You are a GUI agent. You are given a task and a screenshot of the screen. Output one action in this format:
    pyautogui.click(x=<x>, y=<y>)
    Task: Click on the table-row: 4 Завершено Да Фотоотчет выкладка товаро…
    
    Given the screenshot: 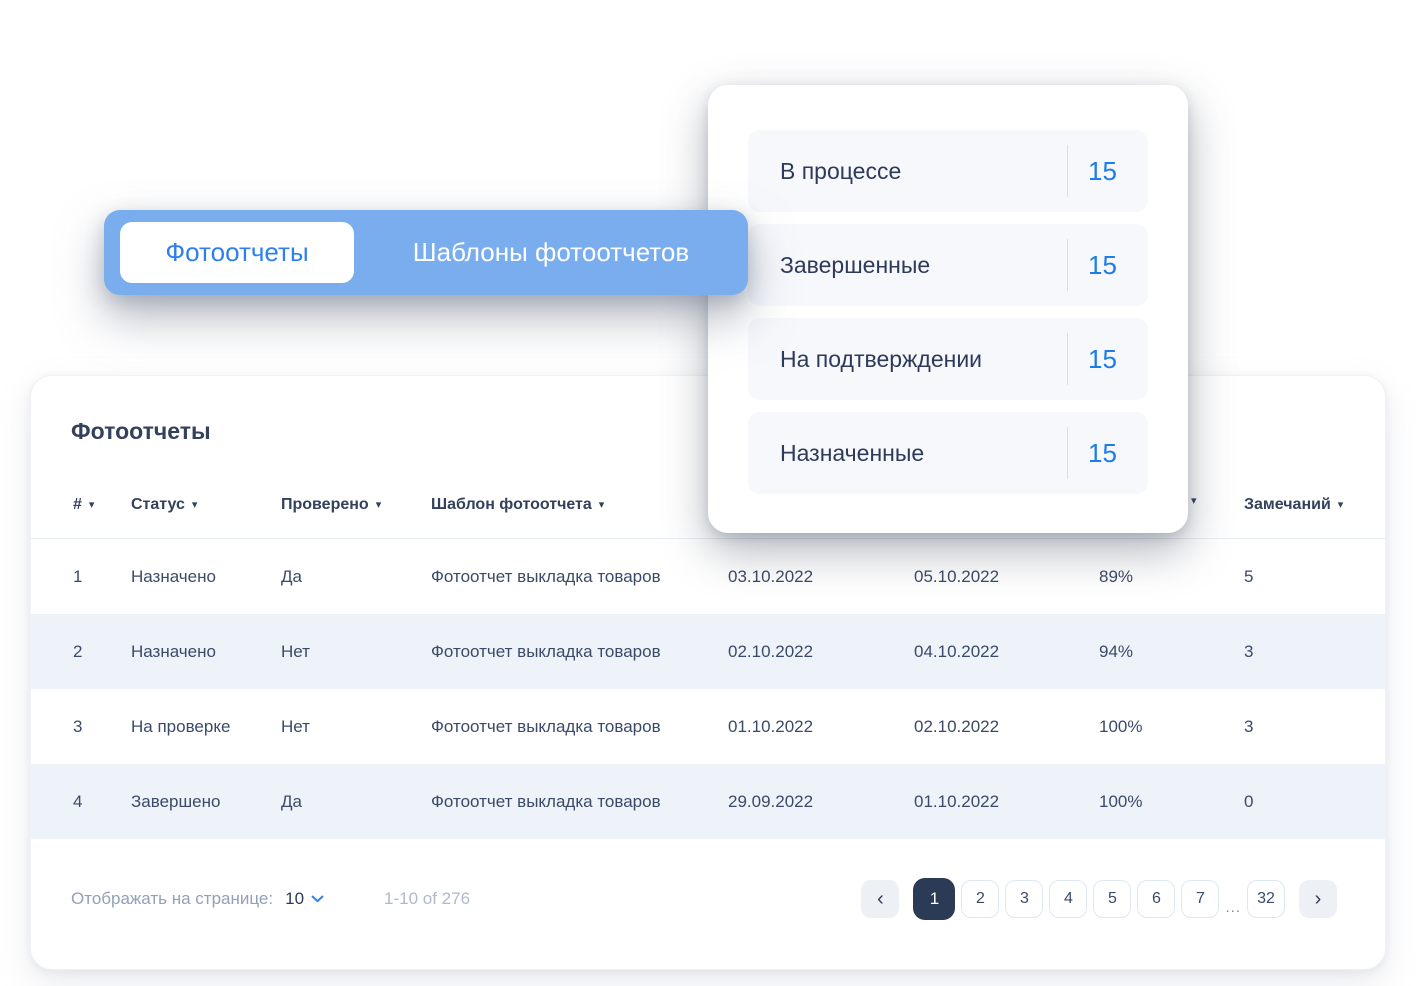 What is the action you would take?
    pyautogui.click(x=708, y=801)
    